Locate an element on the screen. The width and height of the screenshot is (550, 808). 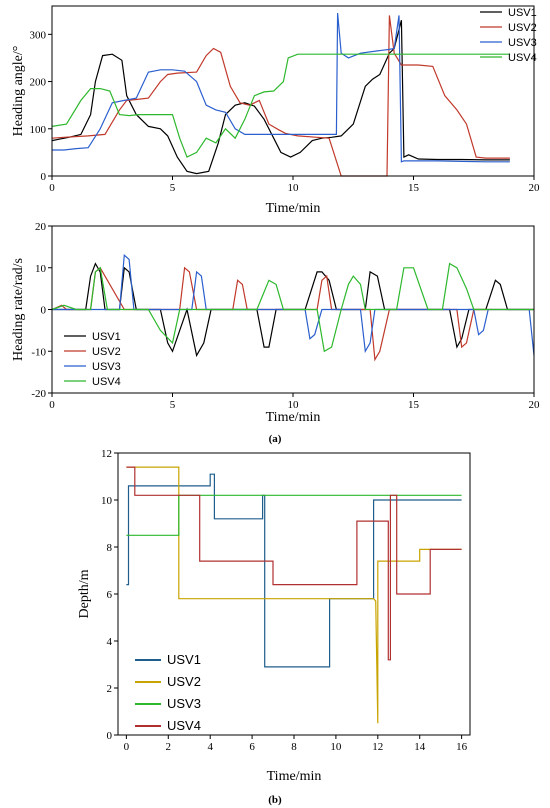
y-tick-label: 300 is located at coordinates (38, 35).